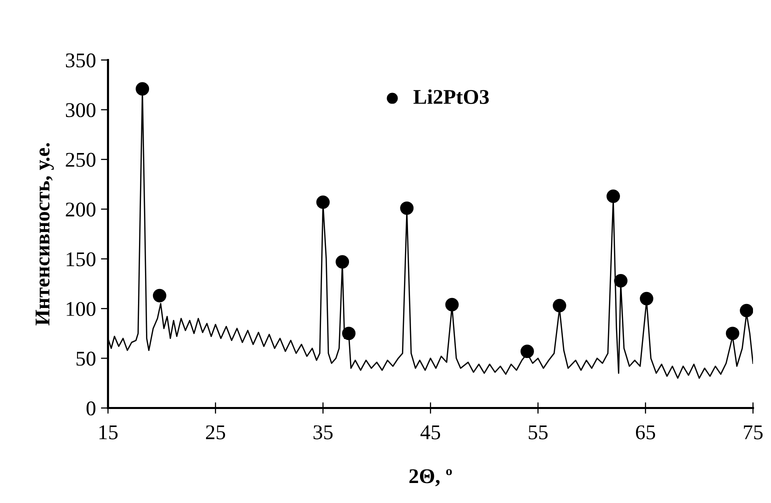 The image size is (771, 503). I want to click on y-tick-label: 150, so click(81, 259).